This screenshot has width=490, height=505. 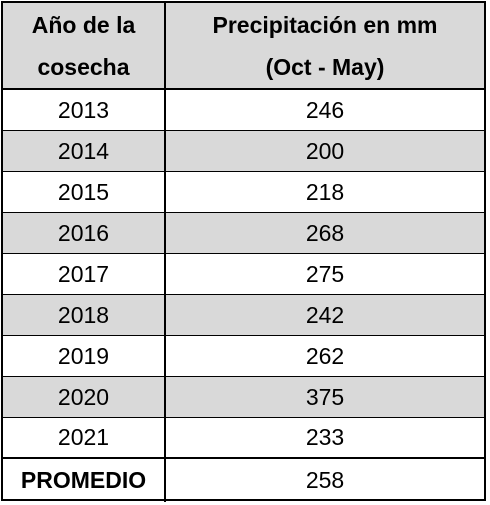 What do you see at coordinates (243, 397) in the screenshot?
I see `table-row: 2020 375` at bounding box center [243, 397].